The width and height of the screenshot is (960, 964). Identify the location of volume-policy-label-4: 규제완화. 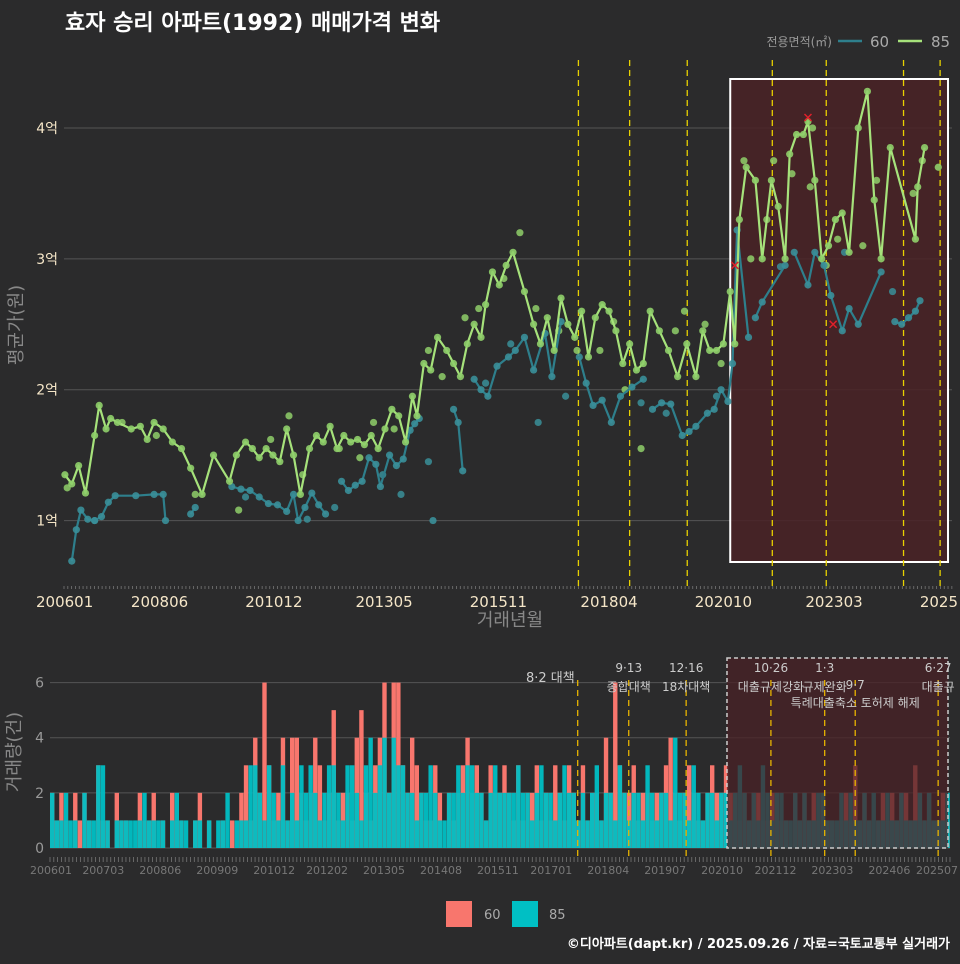
(825, 687).